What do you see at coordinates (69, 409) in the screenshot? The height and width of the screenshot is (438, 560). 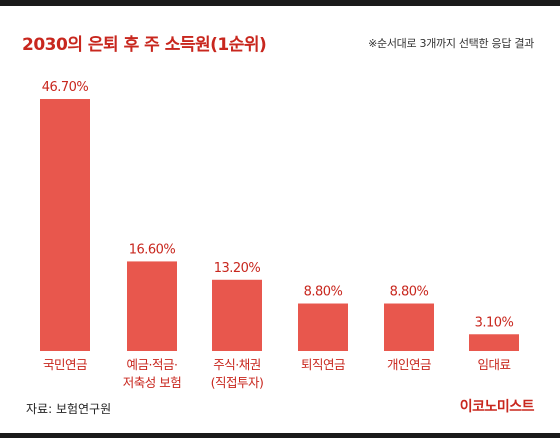 I see `source-label: 자료: 보험연구원` at bounding box center [69, 409].